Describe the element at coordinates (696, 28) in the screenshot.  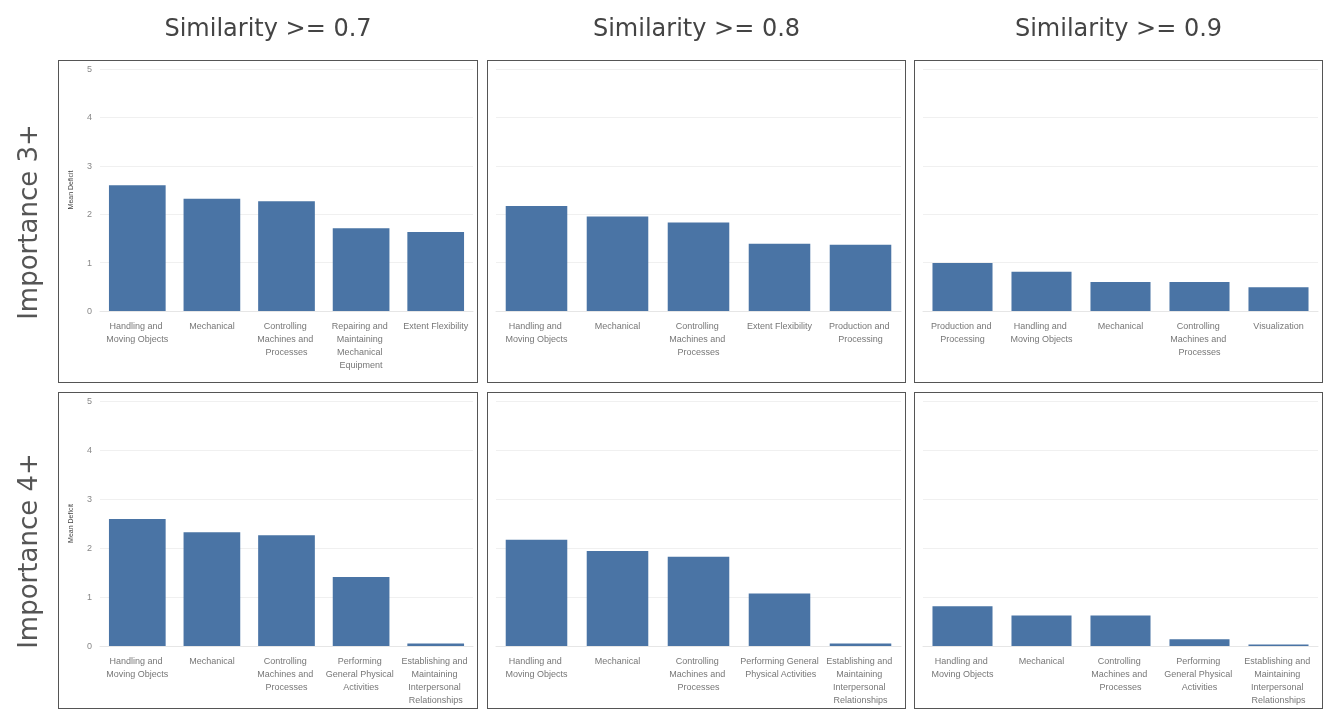
I see `chart-title: Similarity >= 0.8` at that location.